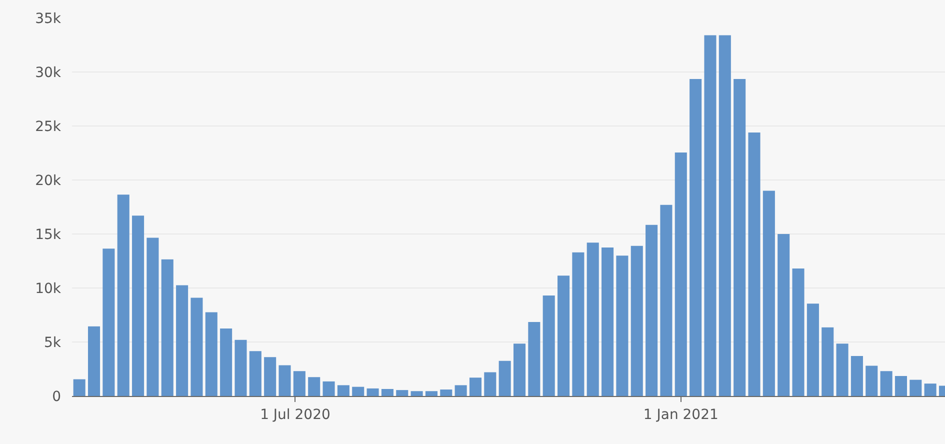 This screenshot has height=444, width=945. Describe the element at coordinates (48, 288) in the screenshot. I see `y-tick-label: 10k` at that location.